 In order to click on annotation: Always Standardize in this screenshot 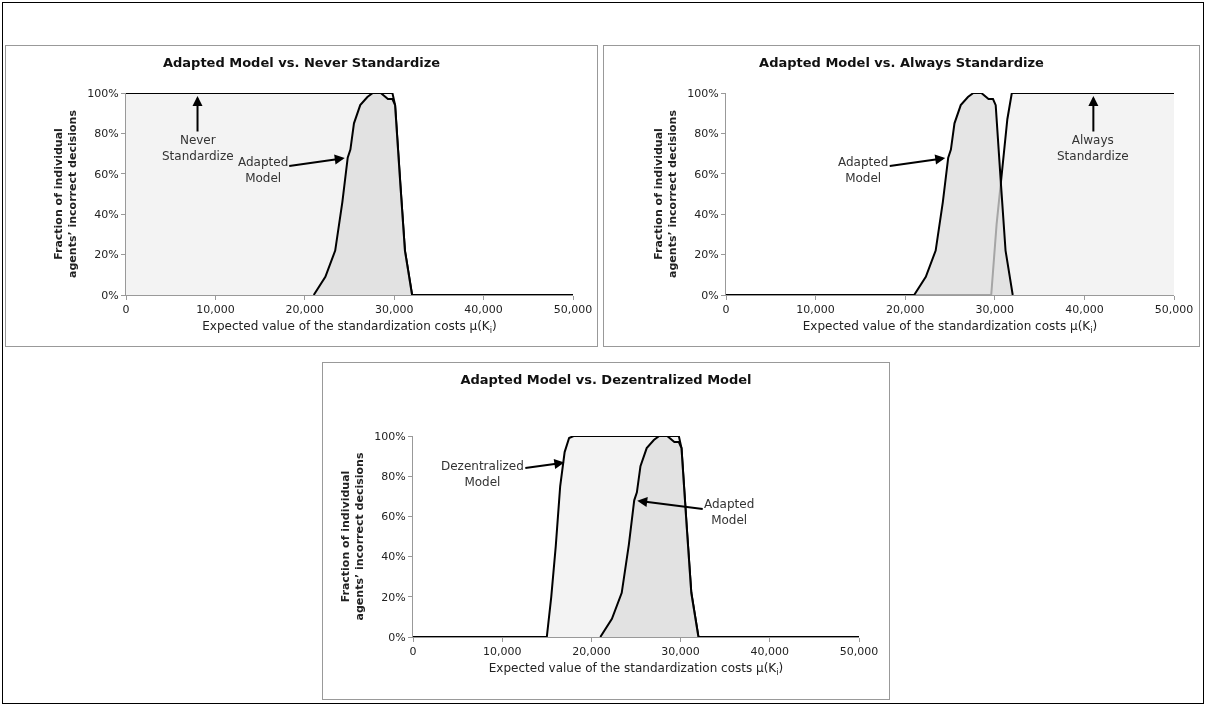, I will do `click(1093, 148)`.